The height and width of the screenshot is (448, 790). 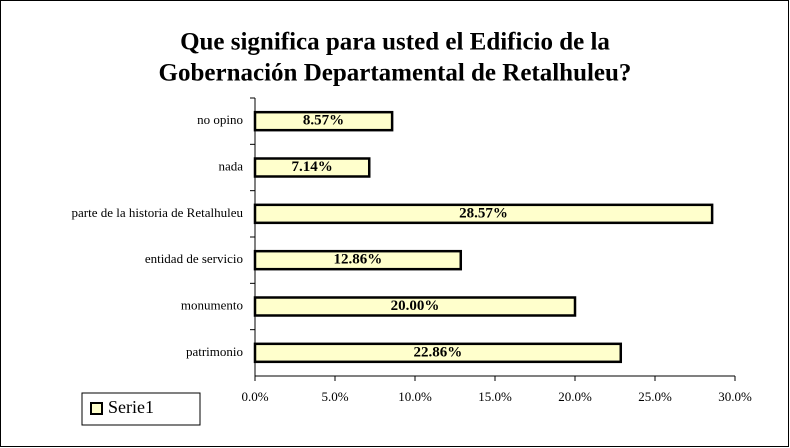 What do you see at coordinates (655, 396) in the screenshot?
I see `x-tick-label: 25.0%` at bounding box center [655, 396].